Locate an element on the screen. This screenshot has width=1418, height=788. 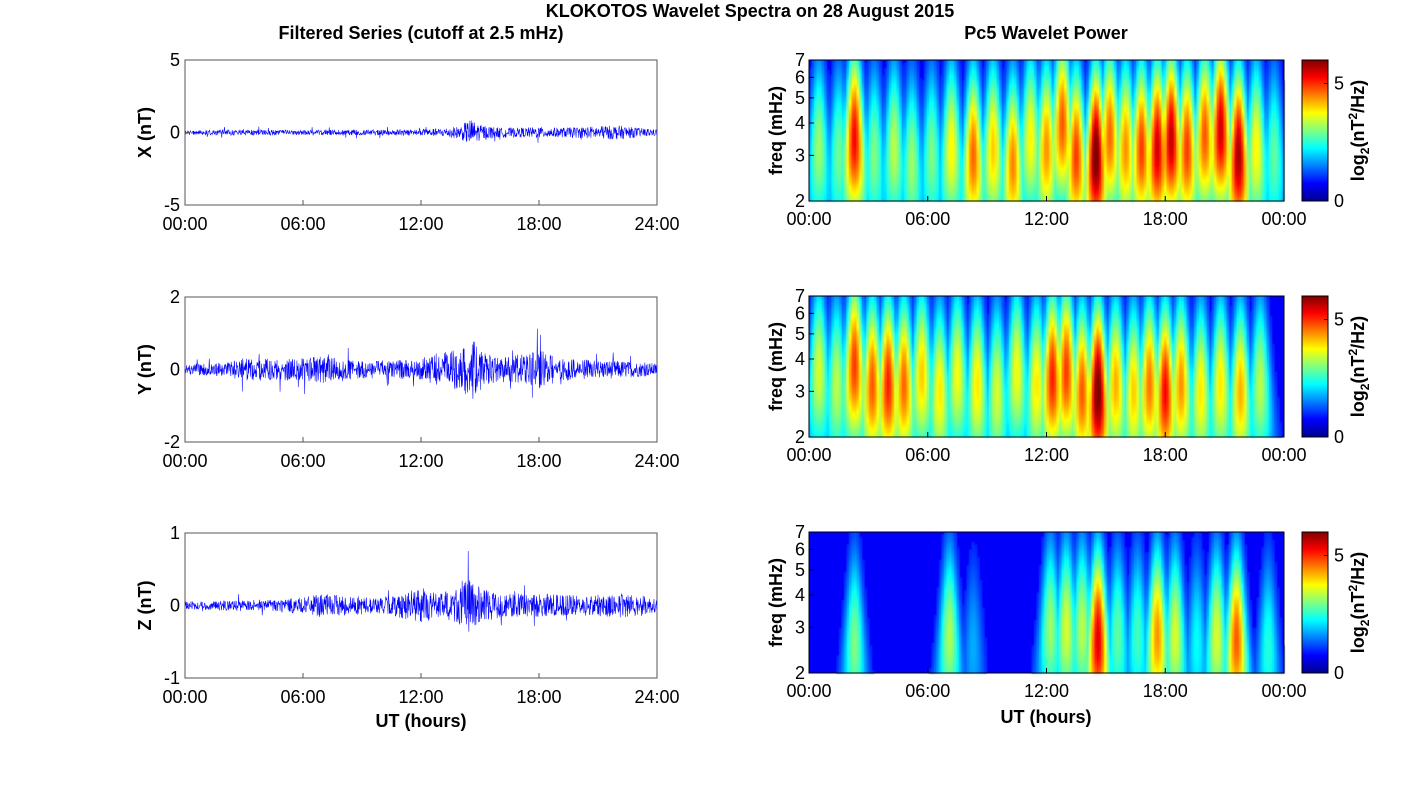
z-series-ytick-label: 0 is located at coordinates (175, 606).